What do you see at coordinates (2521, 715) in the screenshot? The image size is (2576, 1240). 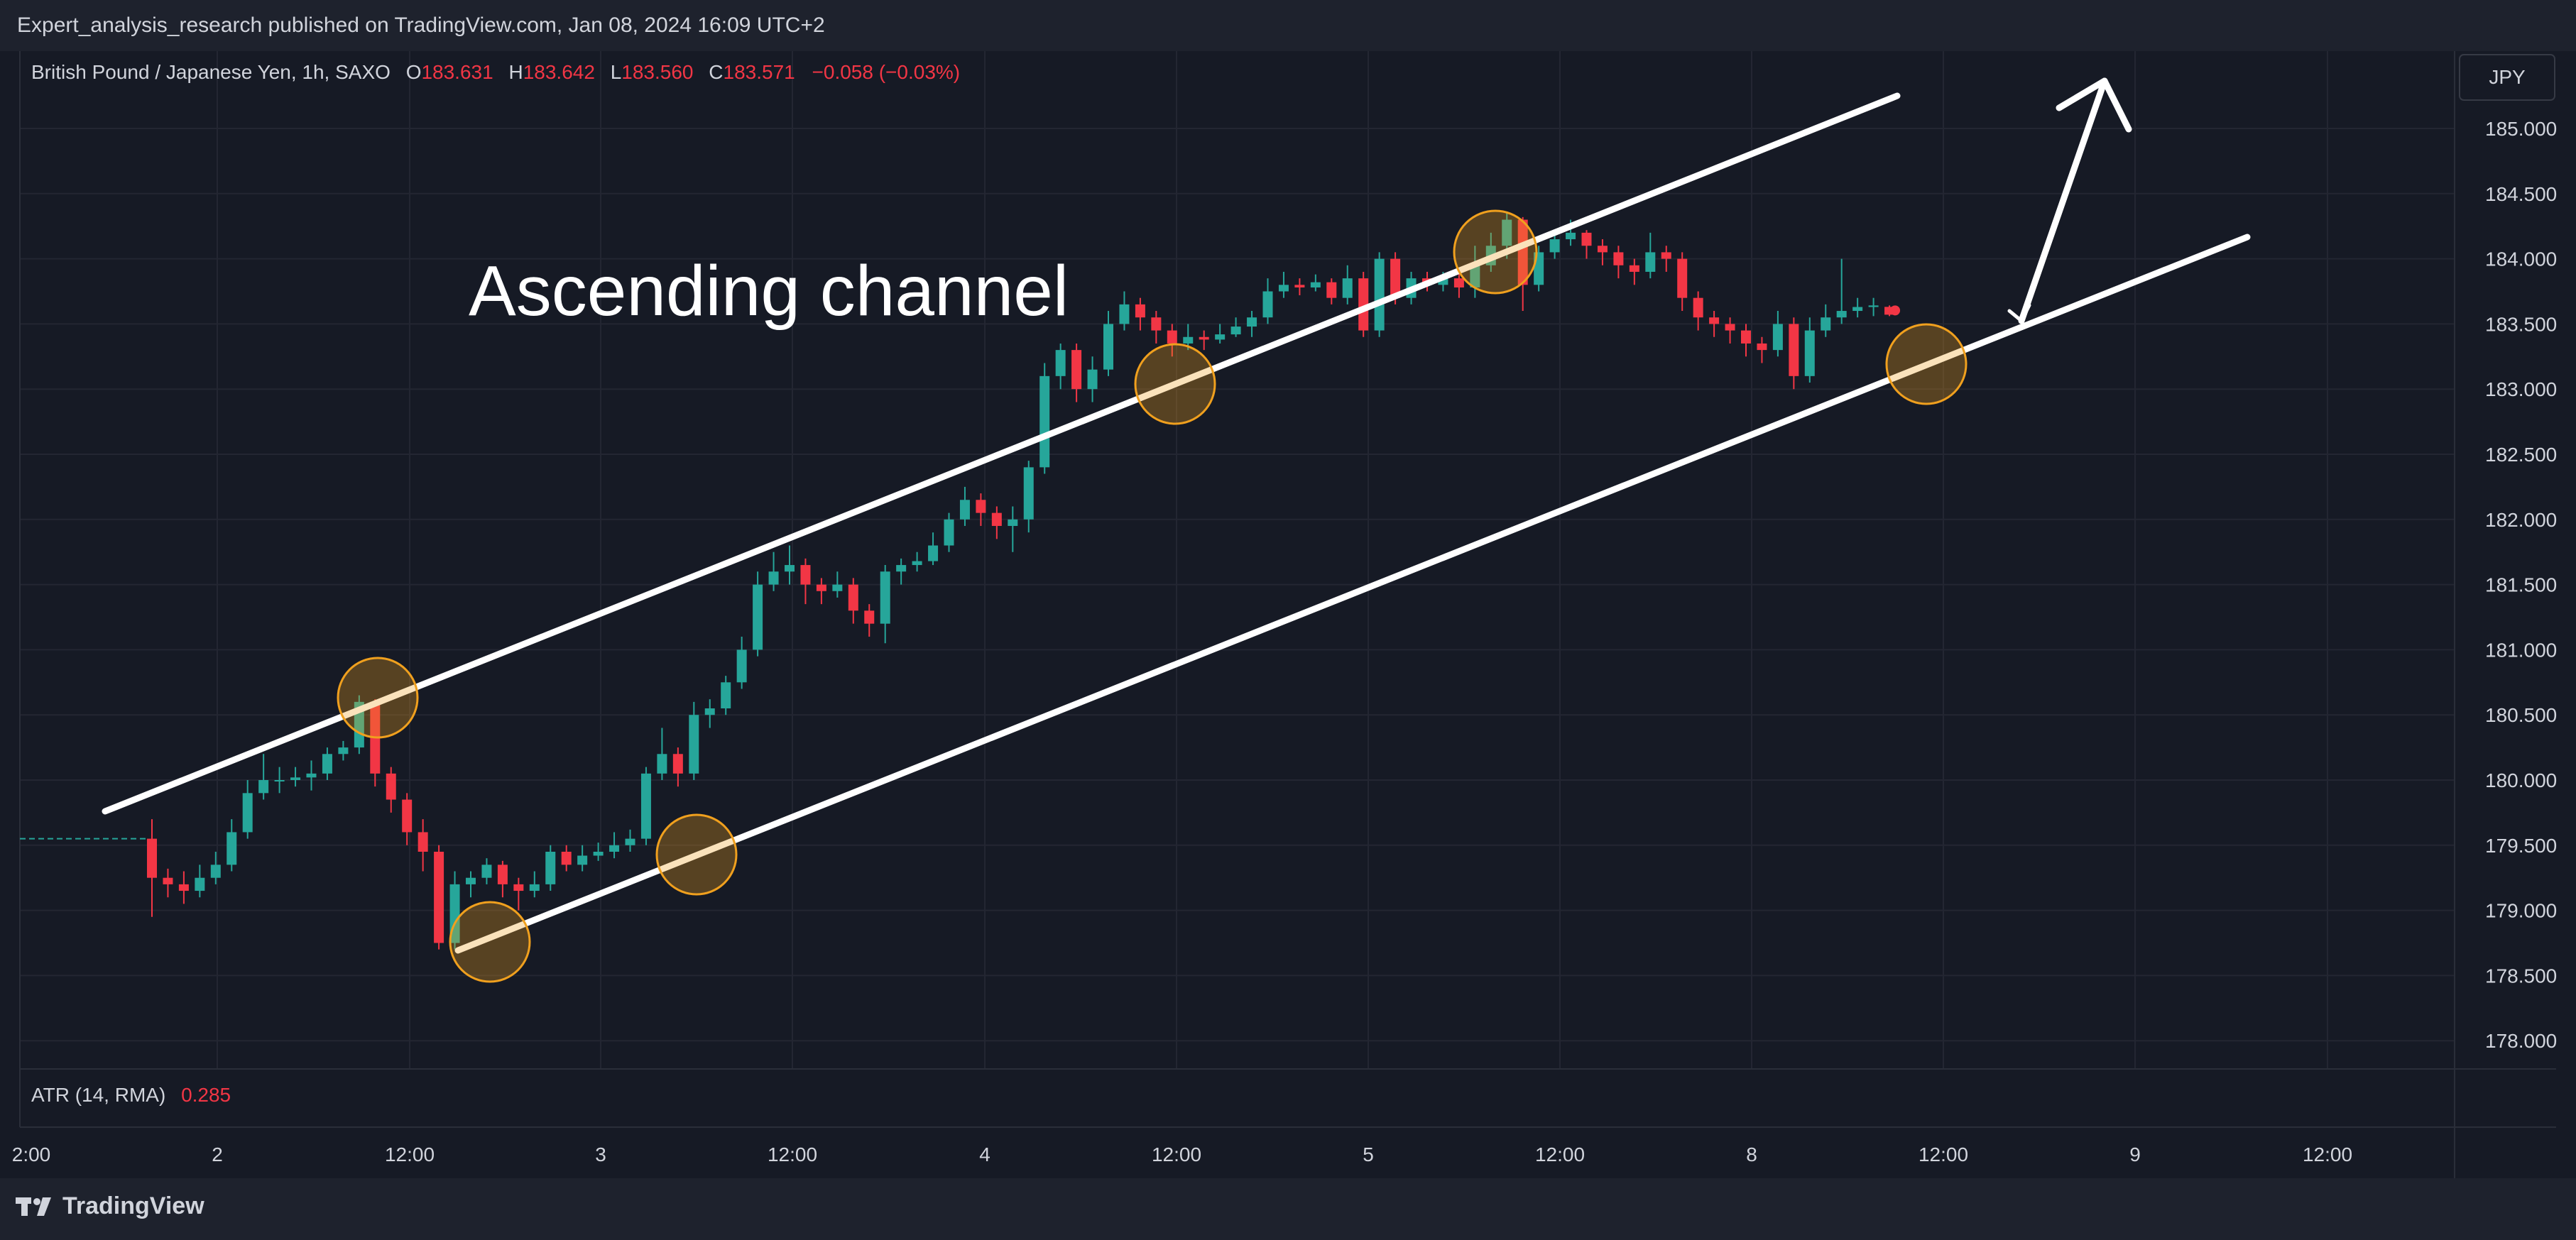 I see `price-tick-label: 180.500` at bounding box center [2521, 715].